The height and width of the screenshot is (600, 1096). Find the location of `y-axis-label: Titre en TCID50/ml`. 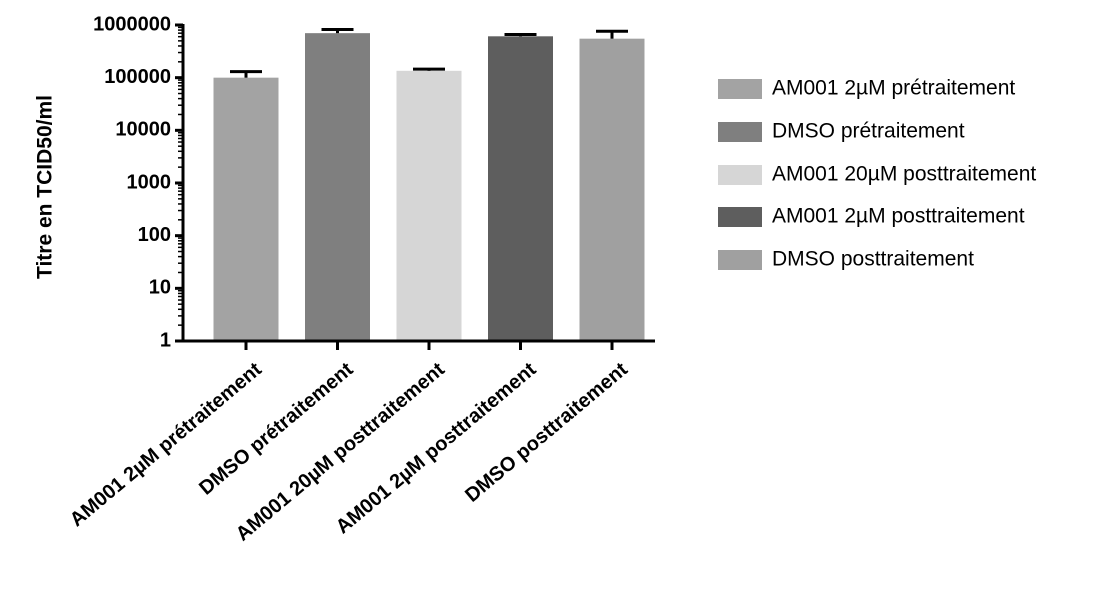

y-axis-label: Titre en TCID50/ml is located at coordinates (45, 187).